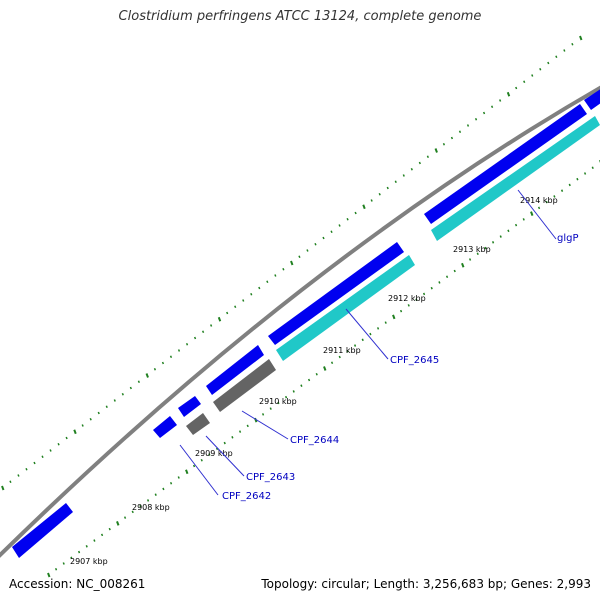  I want to click on gene-label: CPF_2643, so click(270, 477).